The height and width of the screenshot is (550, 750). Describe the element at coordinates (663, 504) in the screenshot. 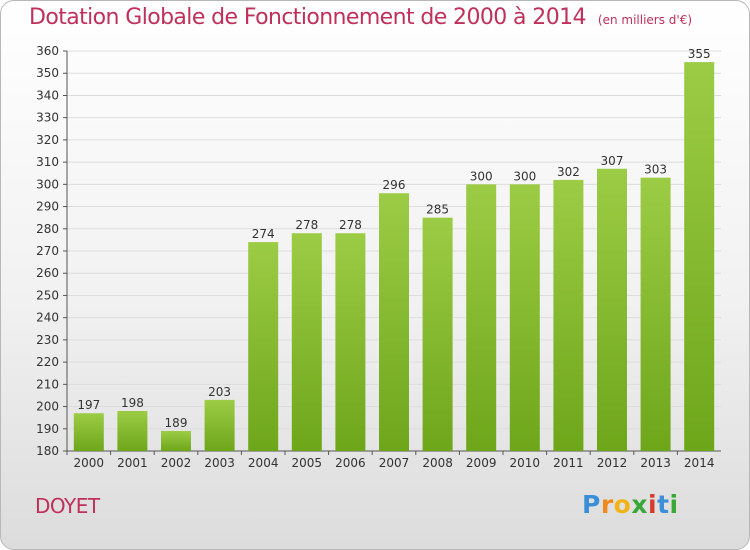

I see `logo-letter: t` at that location.